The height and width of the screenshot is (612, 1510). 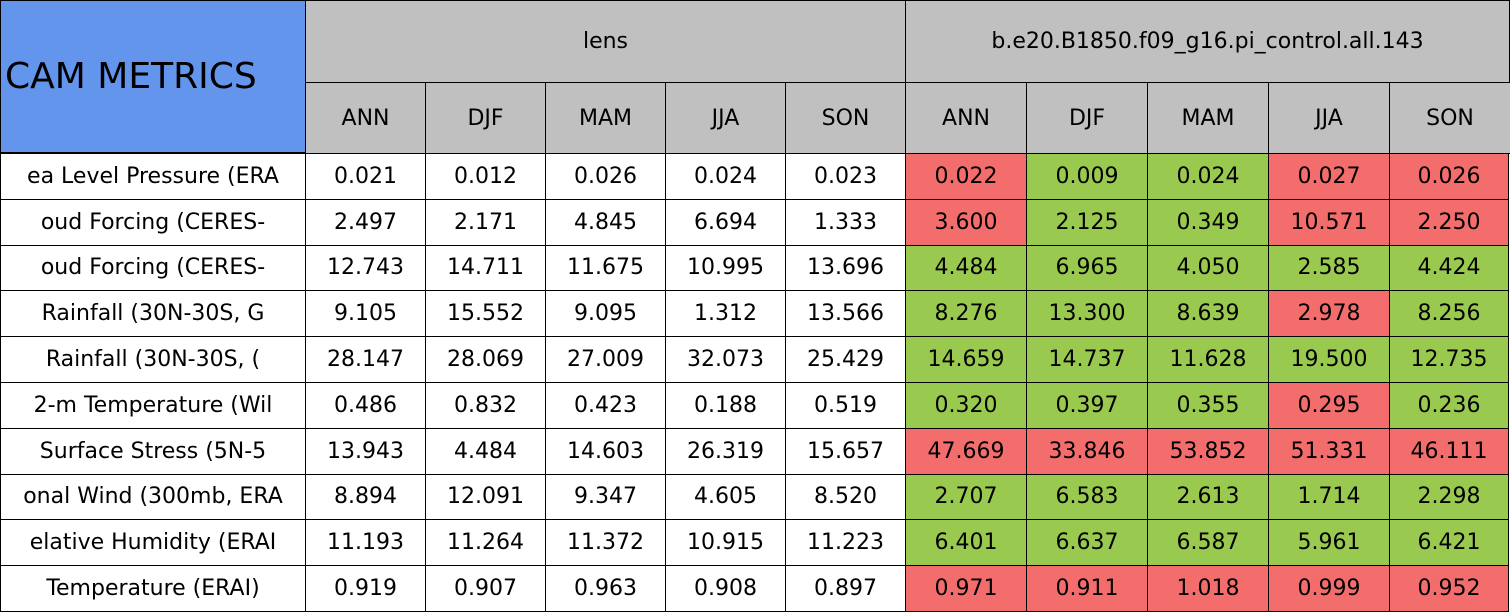 What do you see at coordinates (153, 314) in the screenshot?
I see `row-label: Rainfall (30N-30S, G` at bounding box center [153, 314].